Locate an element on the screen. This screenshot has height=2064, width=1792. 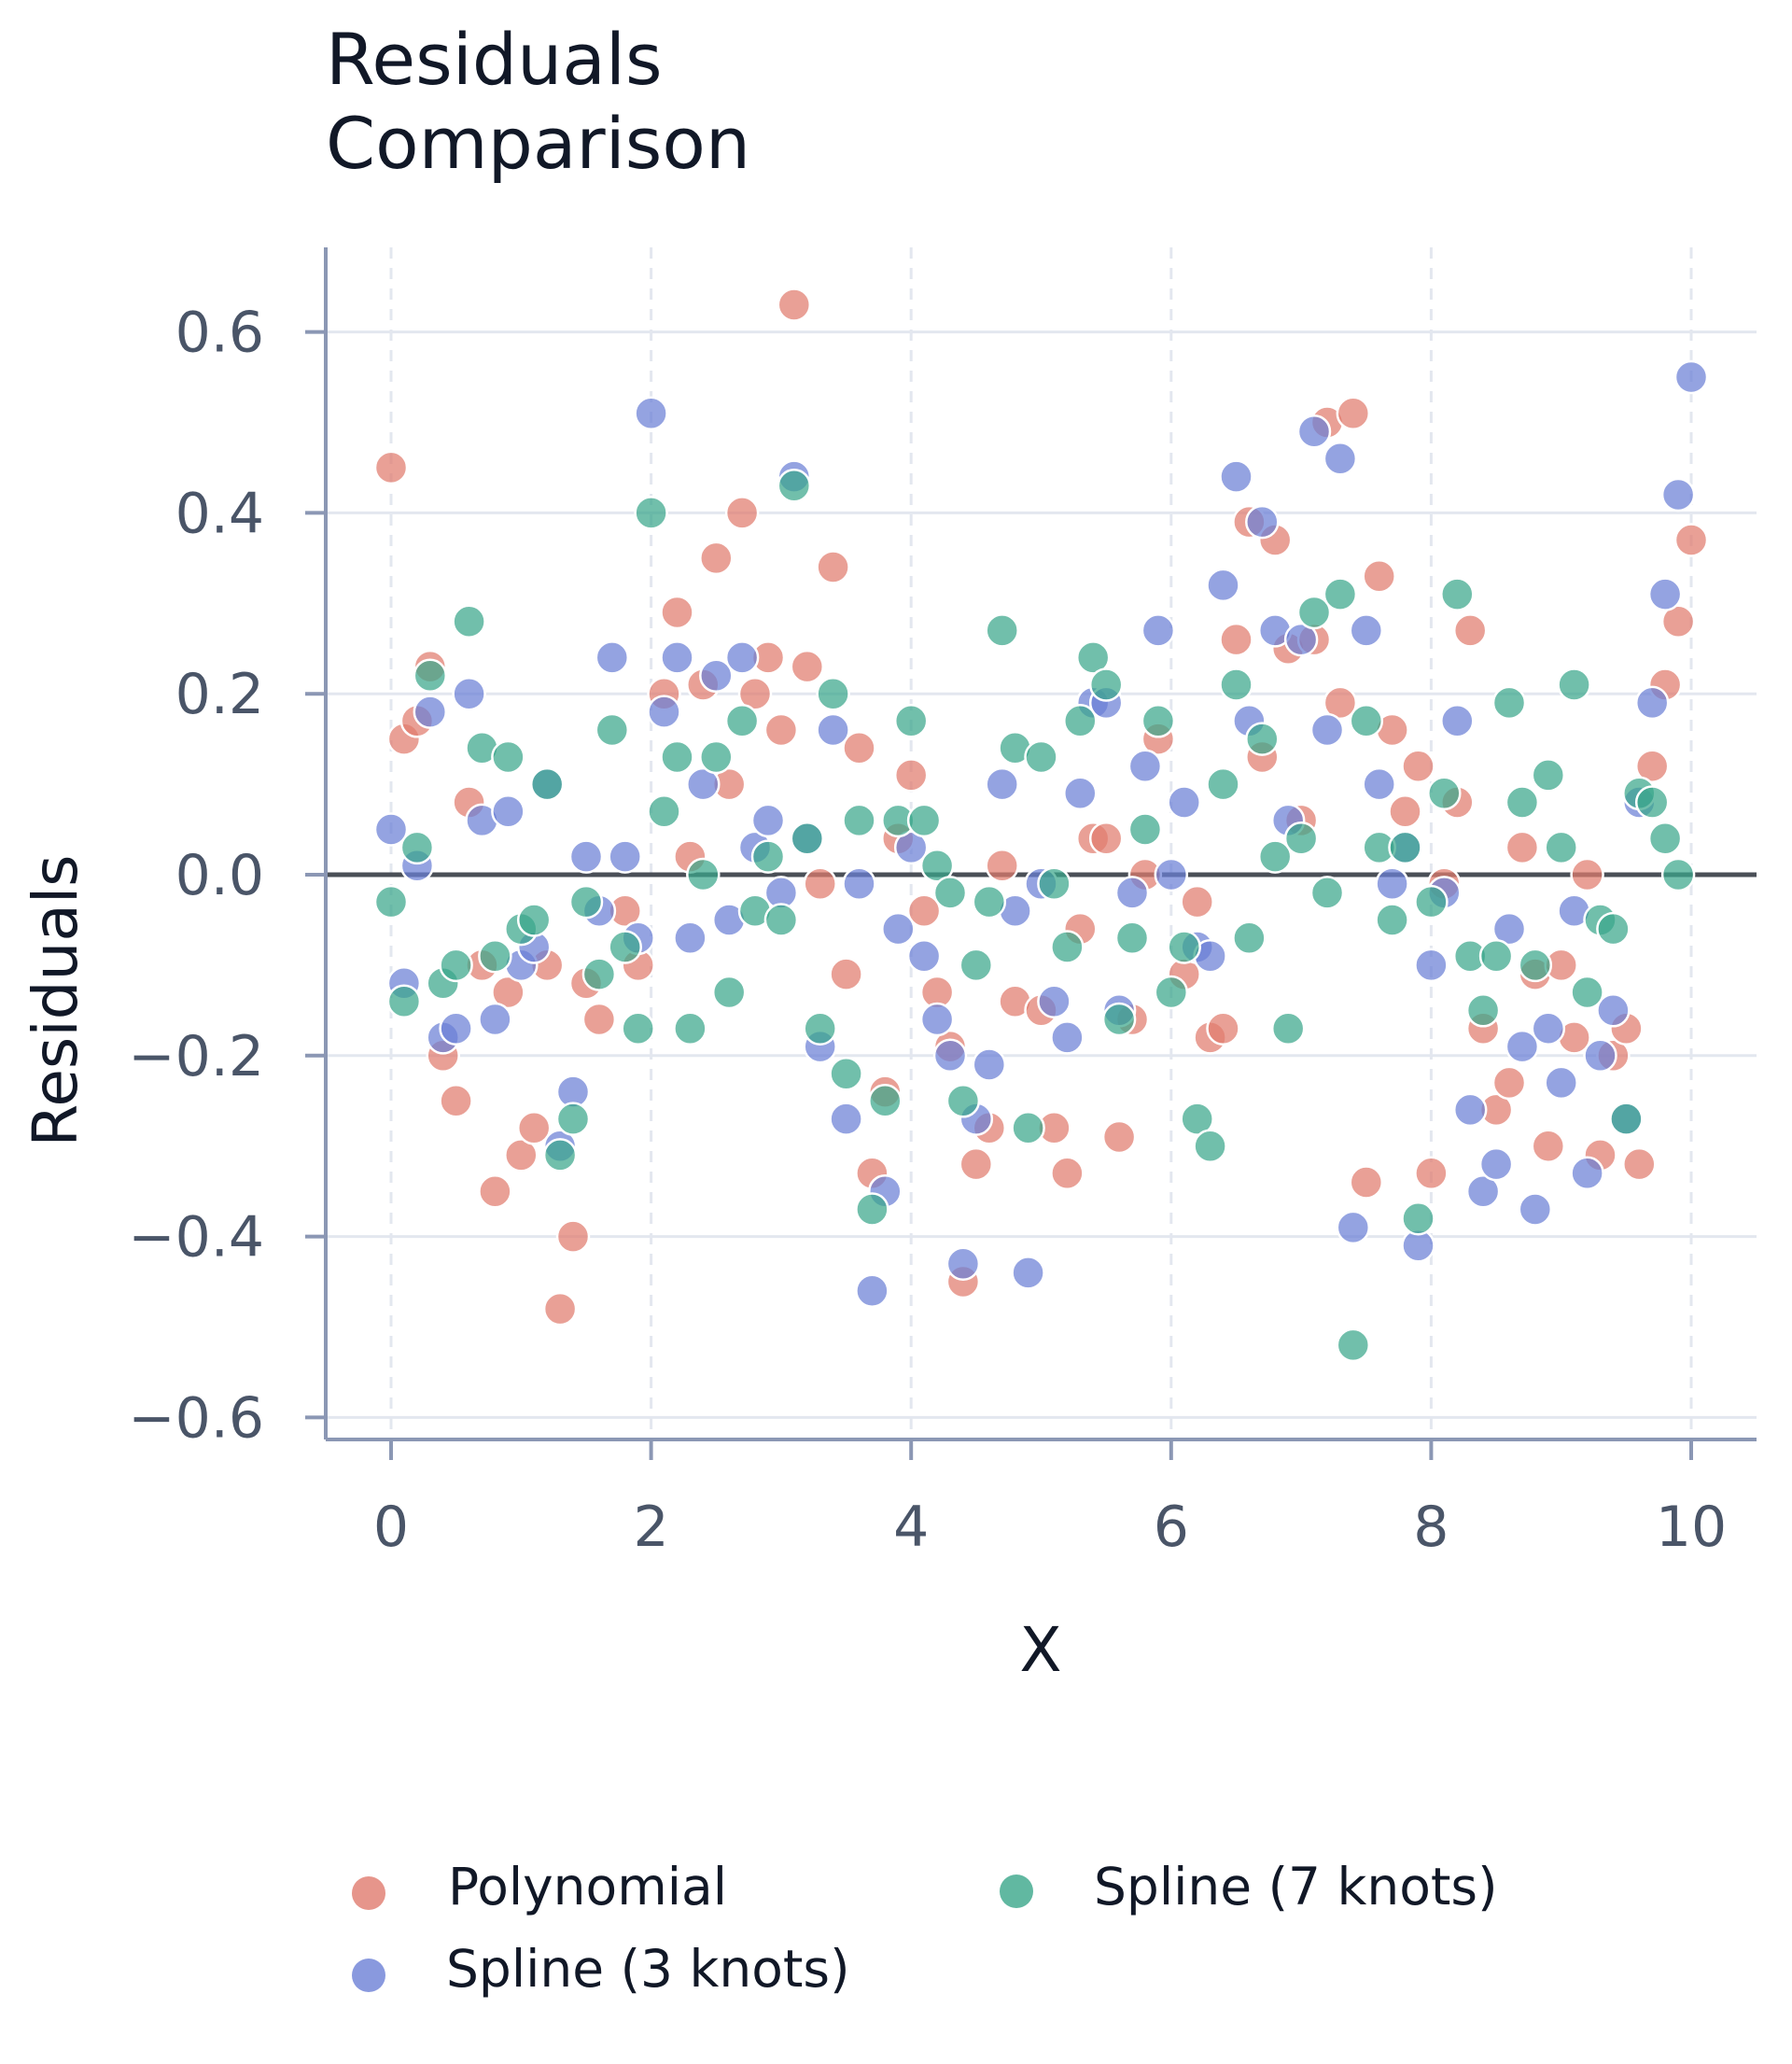
legend-item-polynomial: Polynomial is located at coordinates (539, 1887).